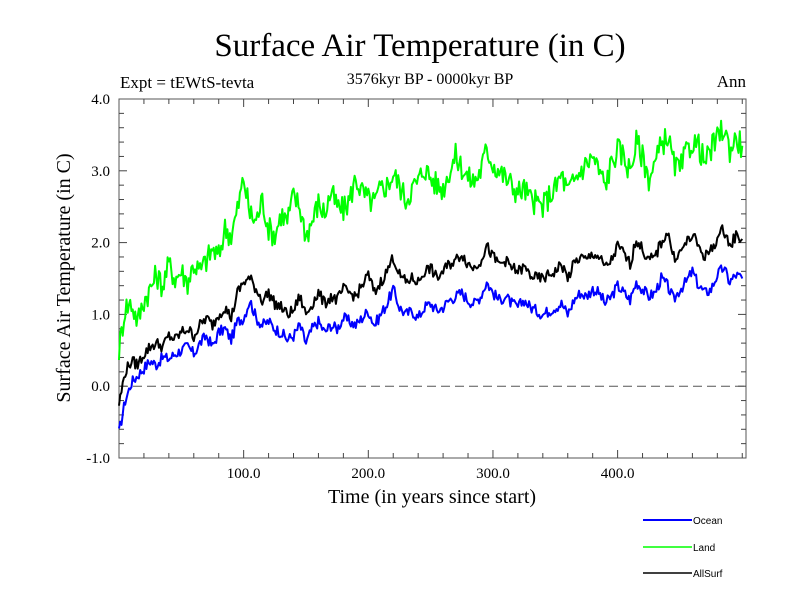 This screenshot has width=800, height=600. I want to click on legend-label-land: Land, so click(704, 548).